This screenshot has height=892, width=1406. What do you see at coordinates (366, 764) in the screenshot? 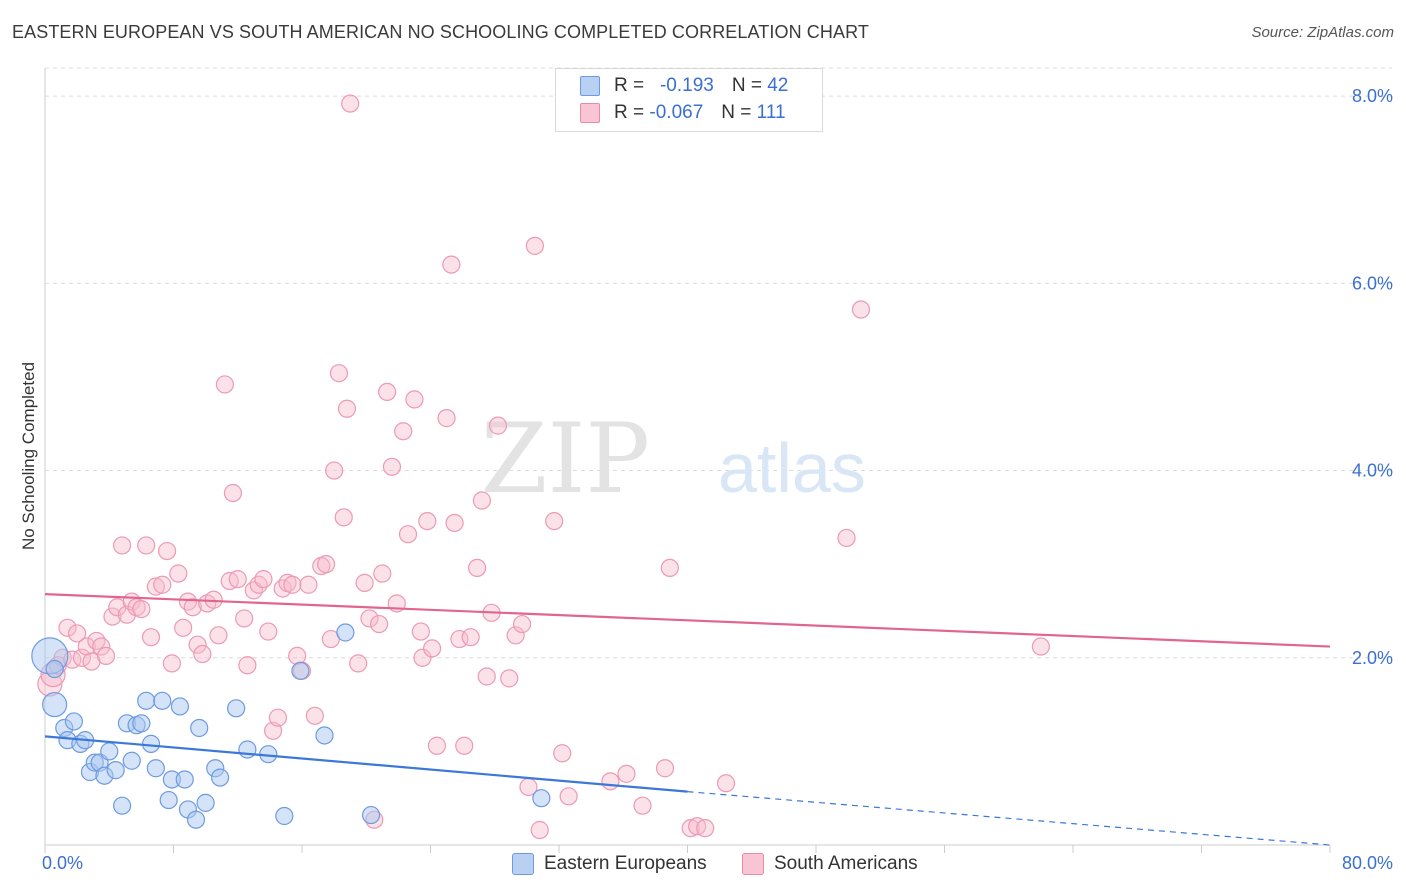
I see `eastern-europeans-trendline` at bounding box center [366, 764].